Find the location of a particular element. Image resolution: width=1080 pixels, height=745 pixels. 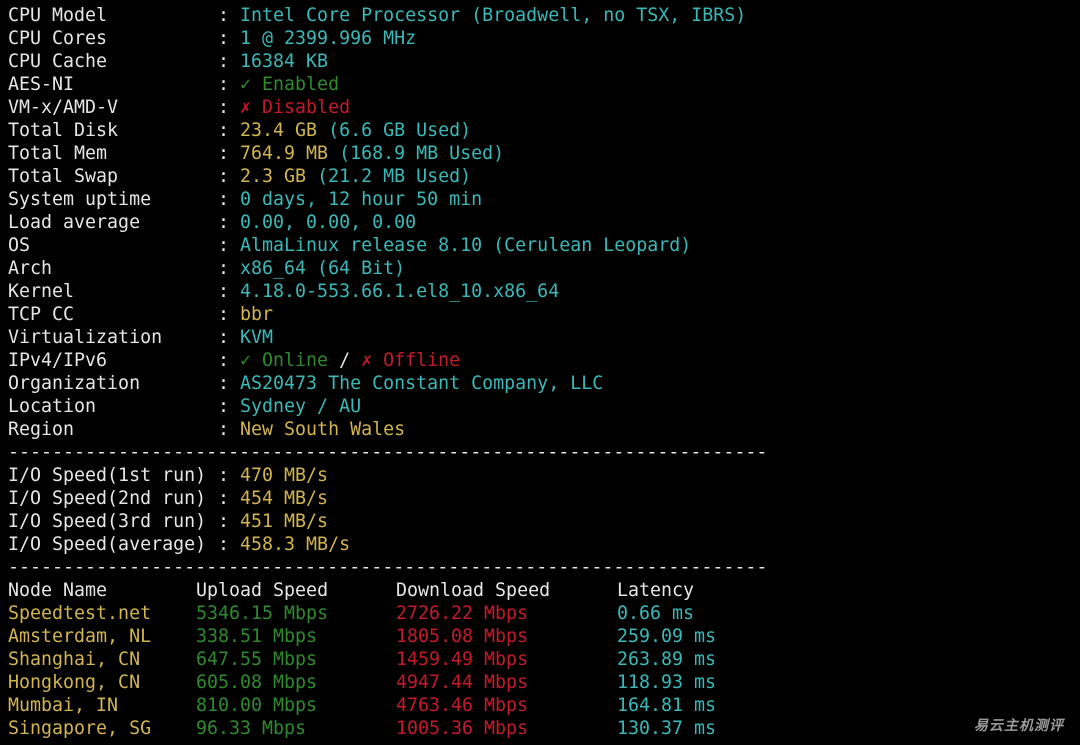

info-value: bbr is located at coordinates (257, 314).